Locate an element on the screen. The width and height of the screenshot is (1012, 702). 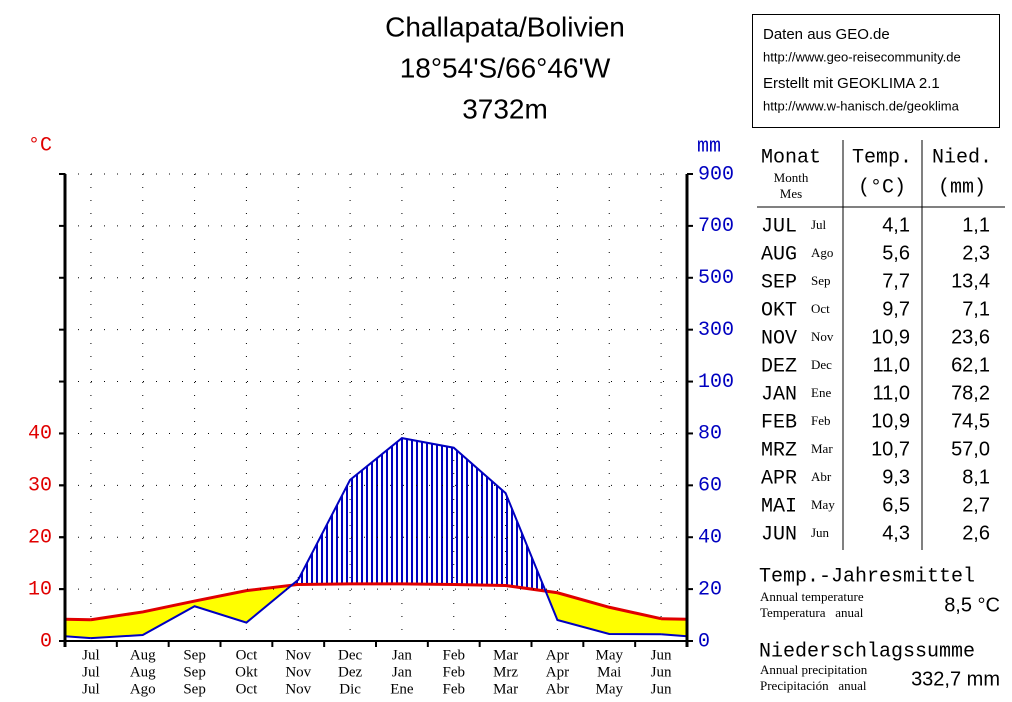
x-tick-label: Jun is located at coordinates (661, 689).